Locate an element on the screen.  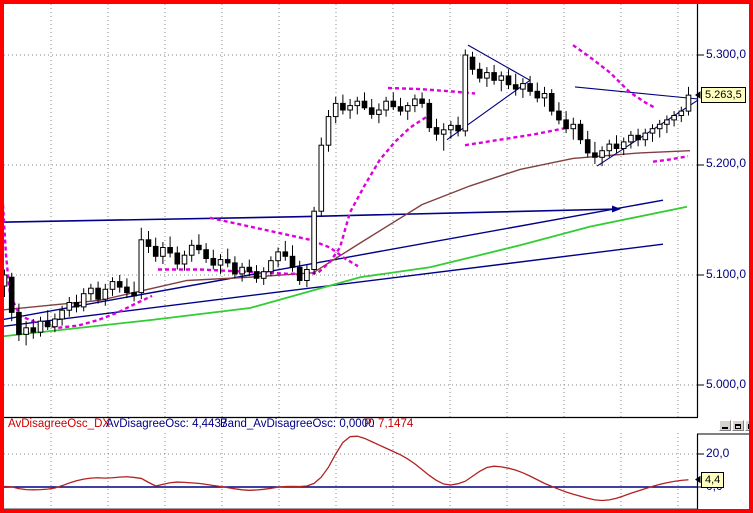
window-border-left is located at coordinates (2, 256).